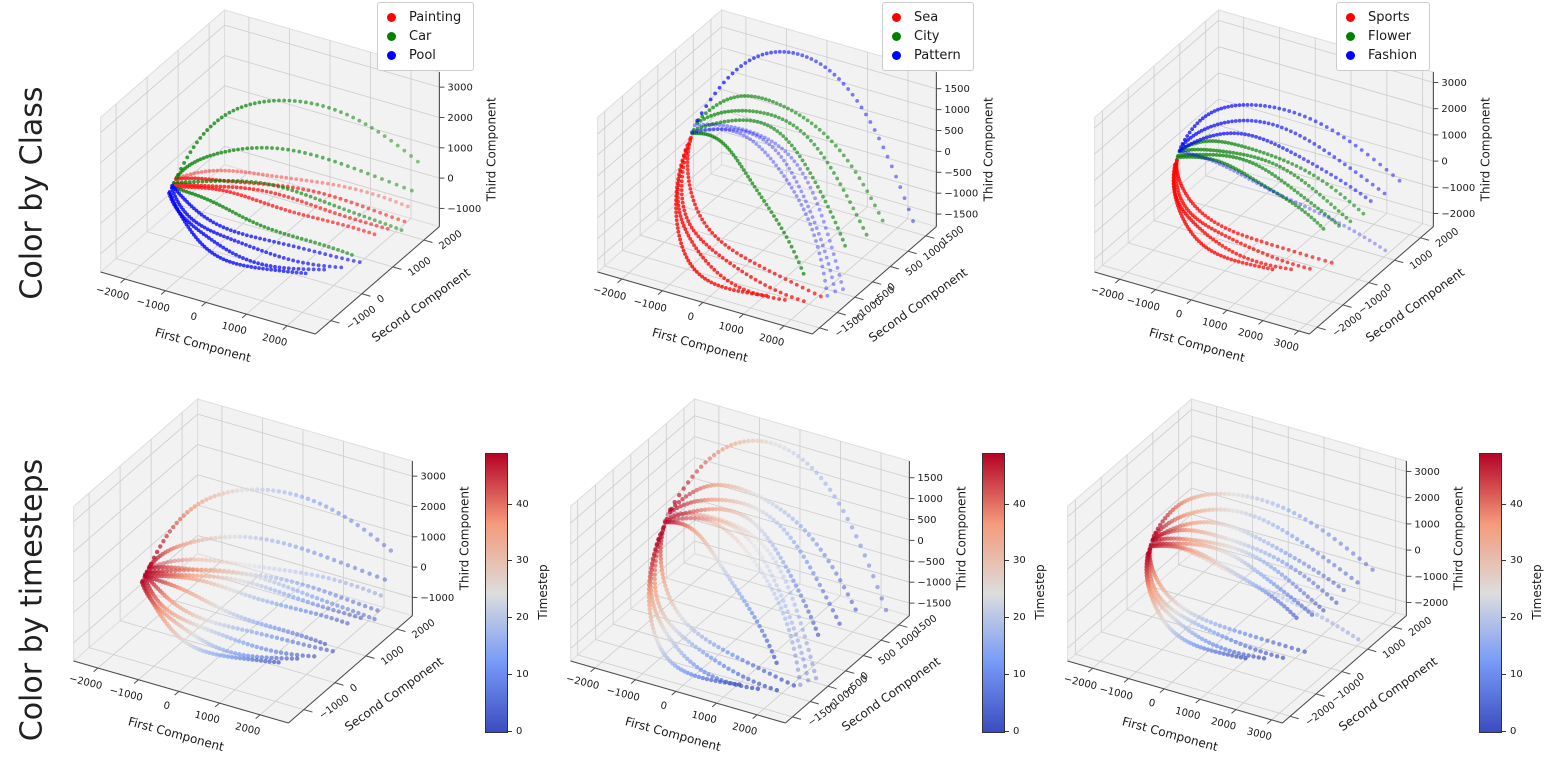 This screenshot has width=1546, height=778. What do you see at coordinates (435, 17) in the screenshot?
I see `legend-label: Painting` at bounding box center [435, 17].